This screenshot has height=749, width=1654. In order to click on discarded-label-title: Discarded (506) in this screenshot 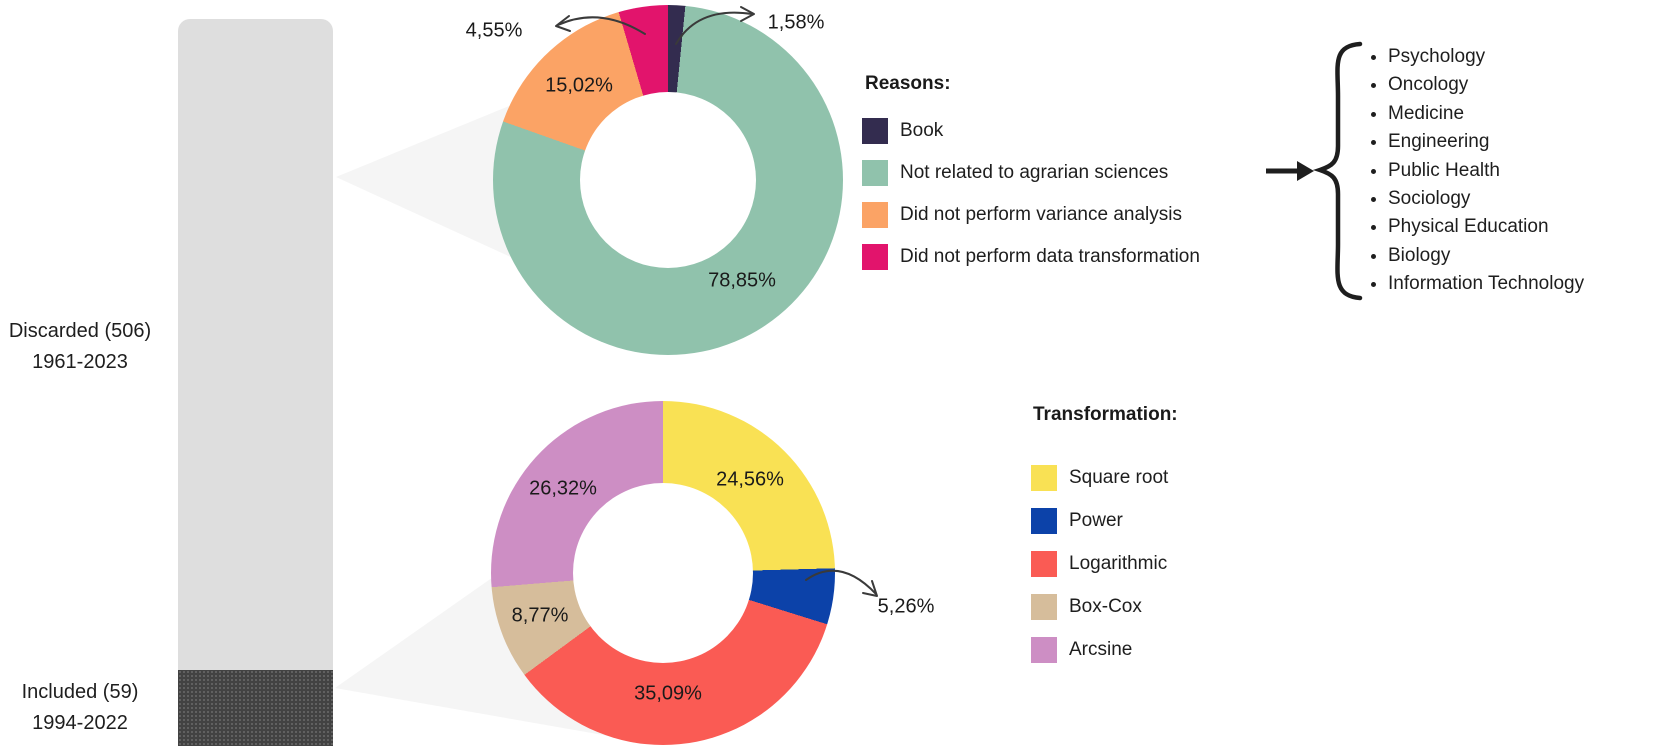, I will do `click(80, 331)`.